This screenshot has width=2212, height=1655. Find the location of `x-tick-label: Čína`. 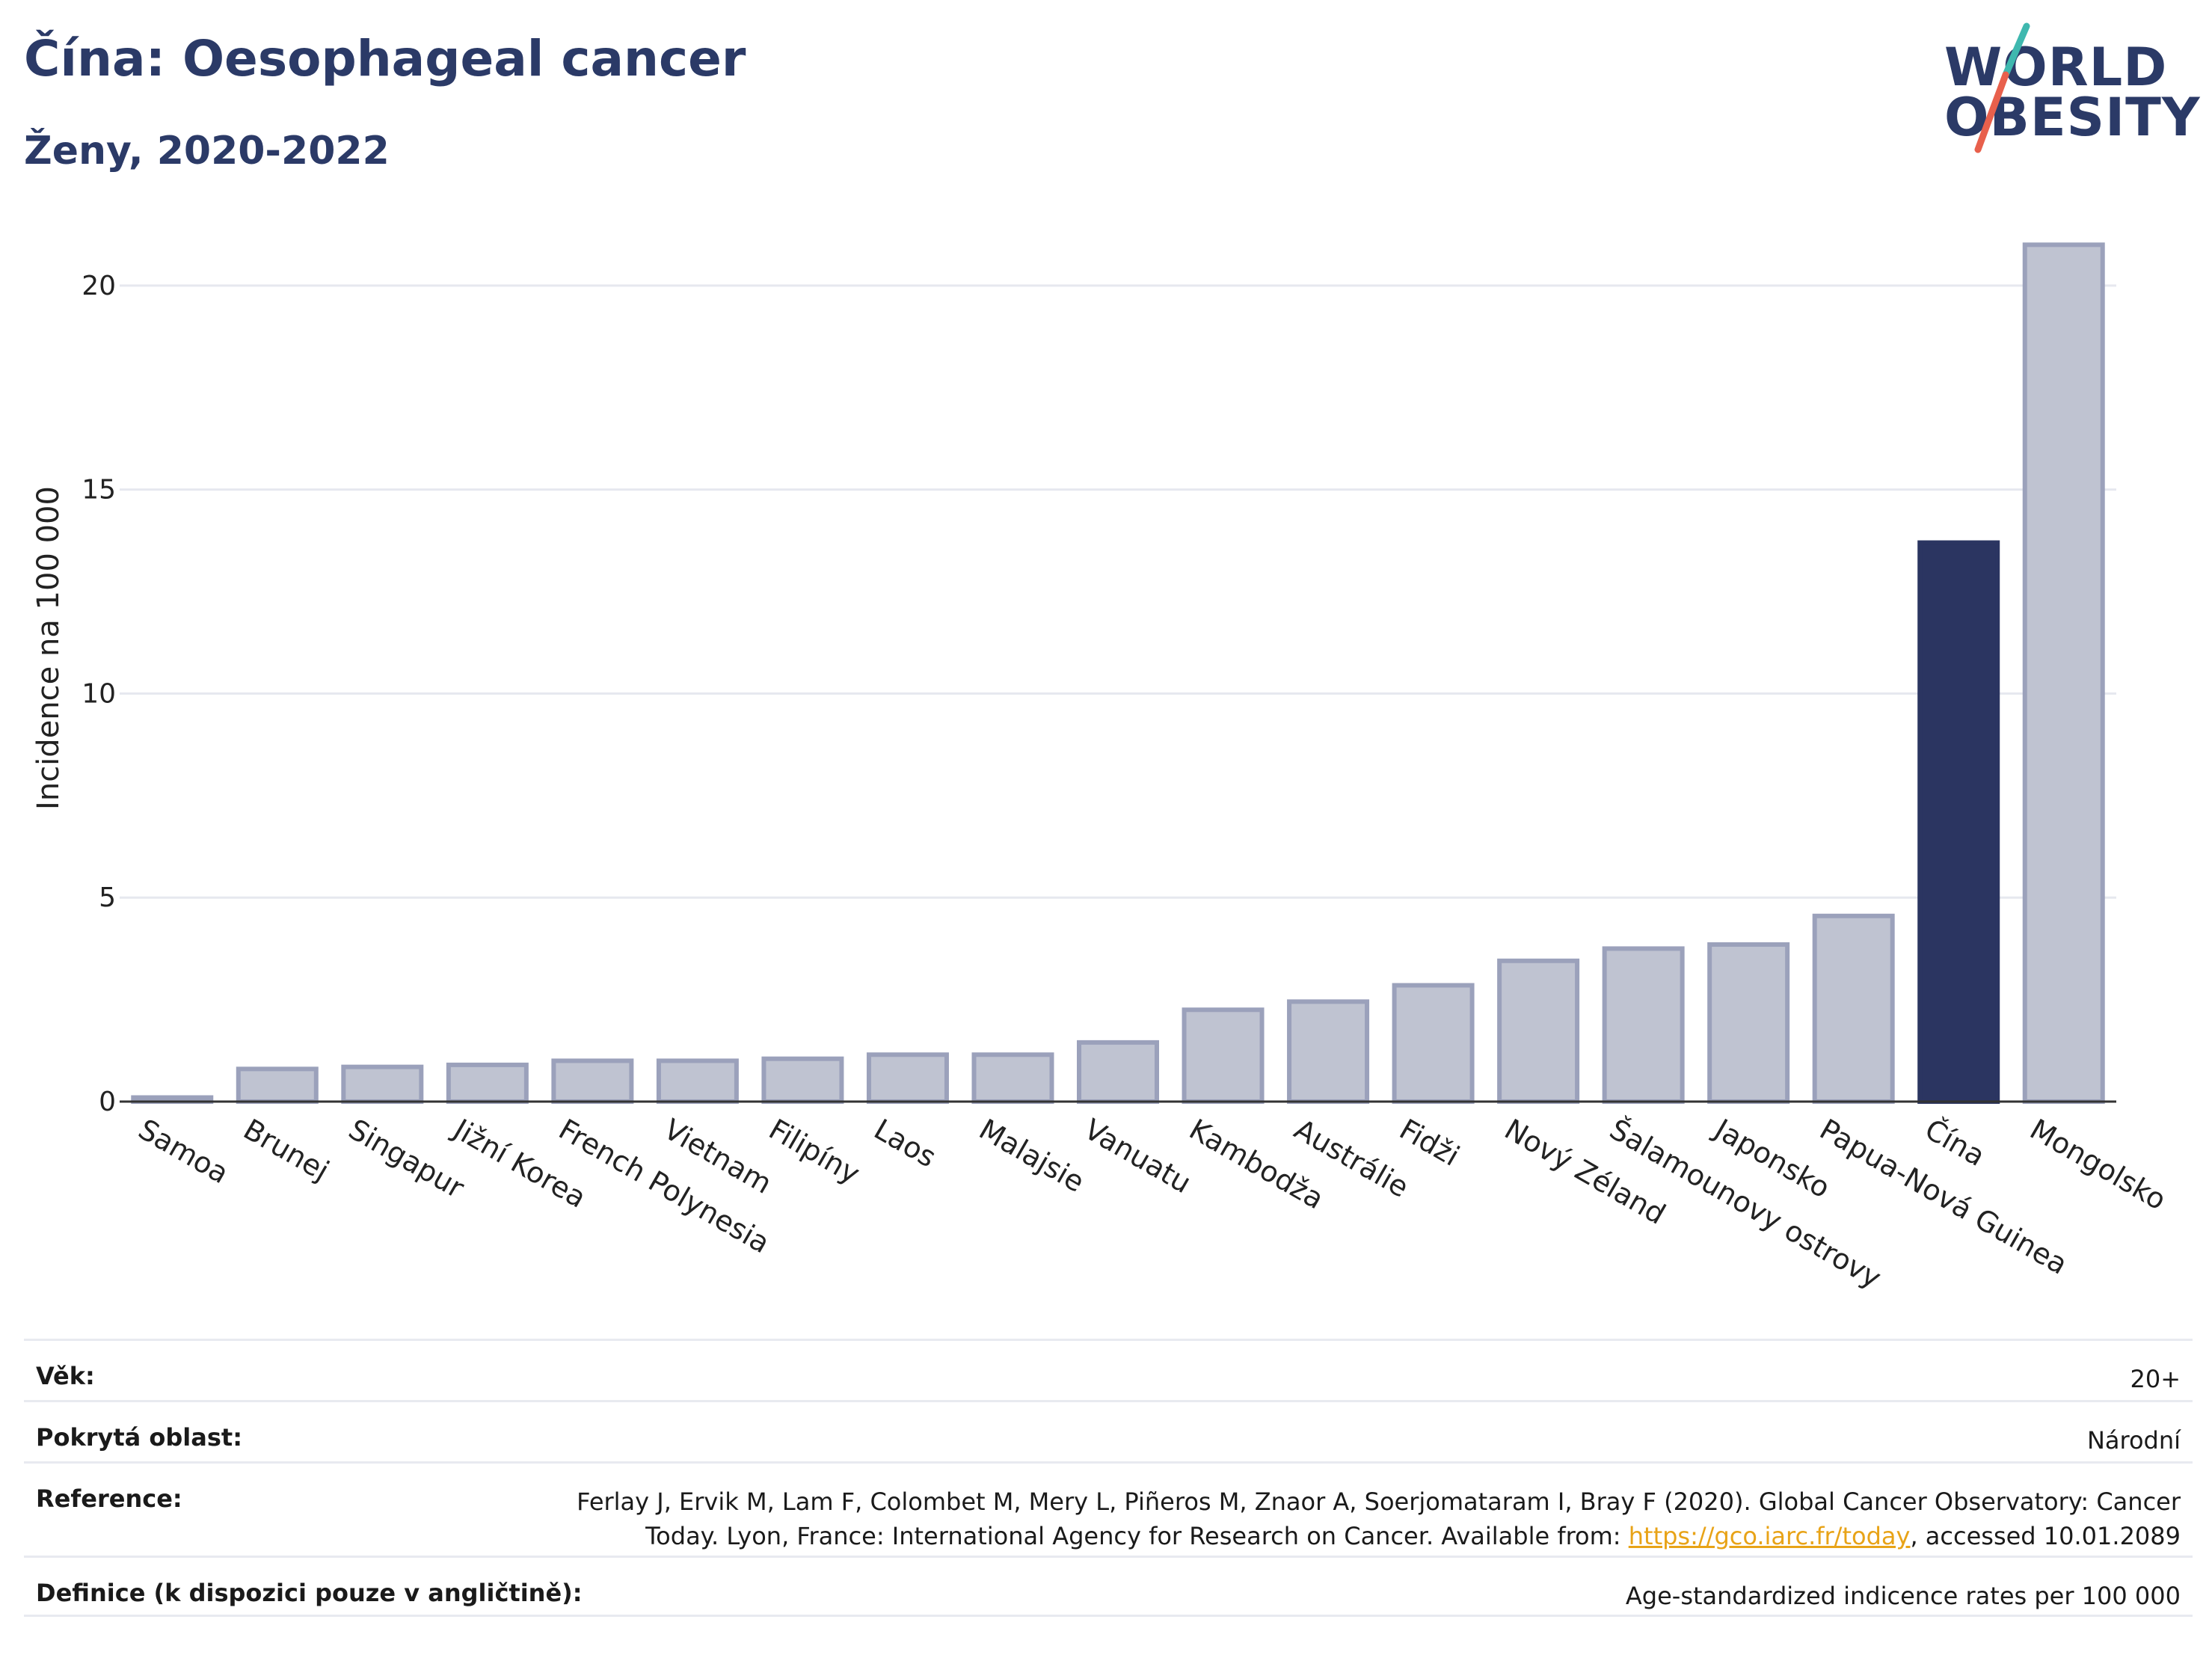

x-tick-label: Čína is located at coordinates (1955, 1143).